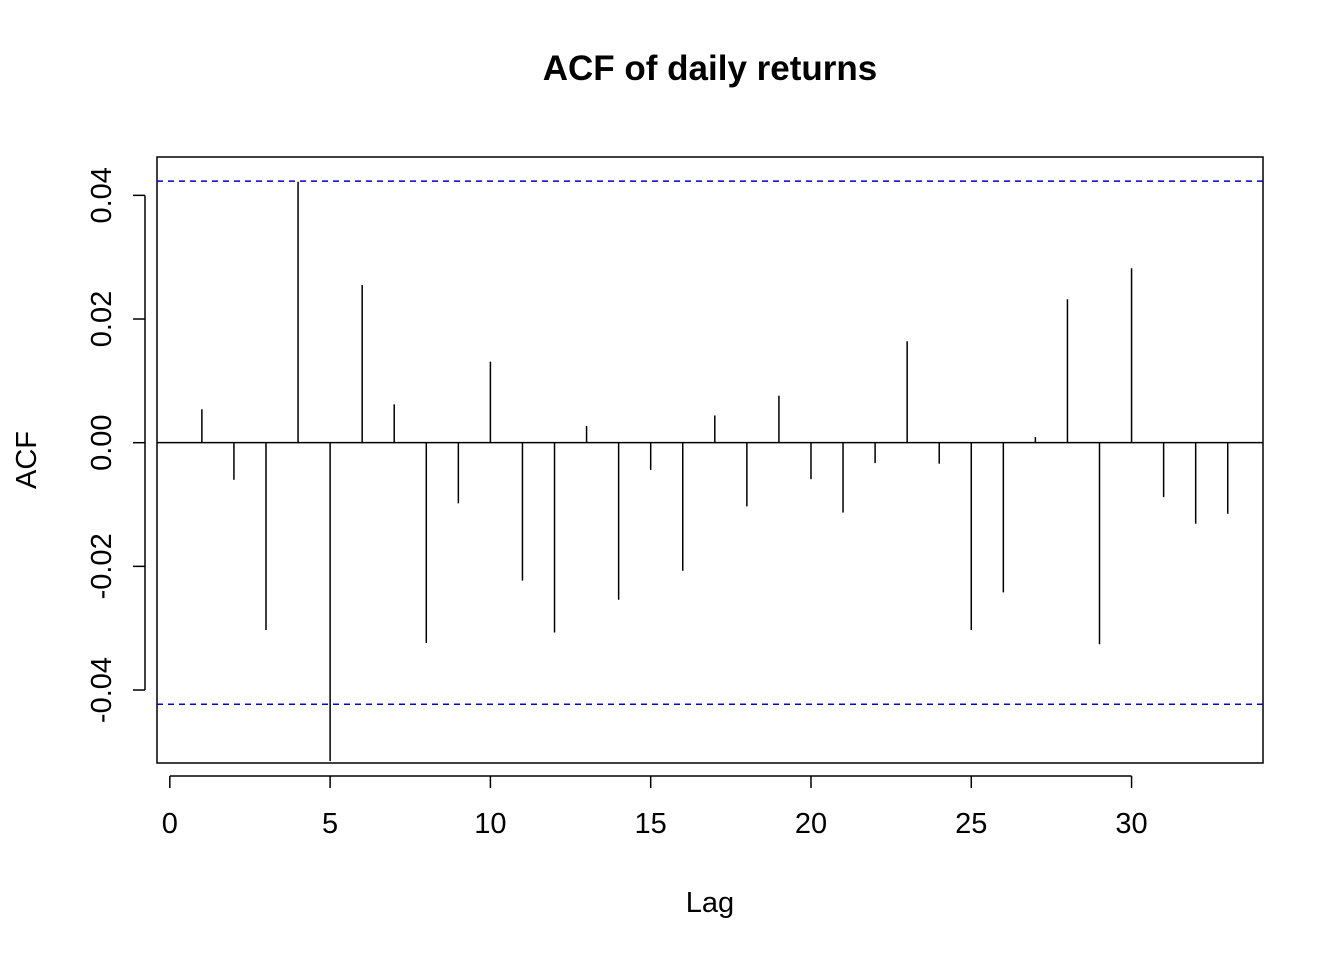 This screenshot has width=1344, height=960. Describe the element at coordinates (651, 824) in the screenshot. I see `x-tick-label: 15` at that location.